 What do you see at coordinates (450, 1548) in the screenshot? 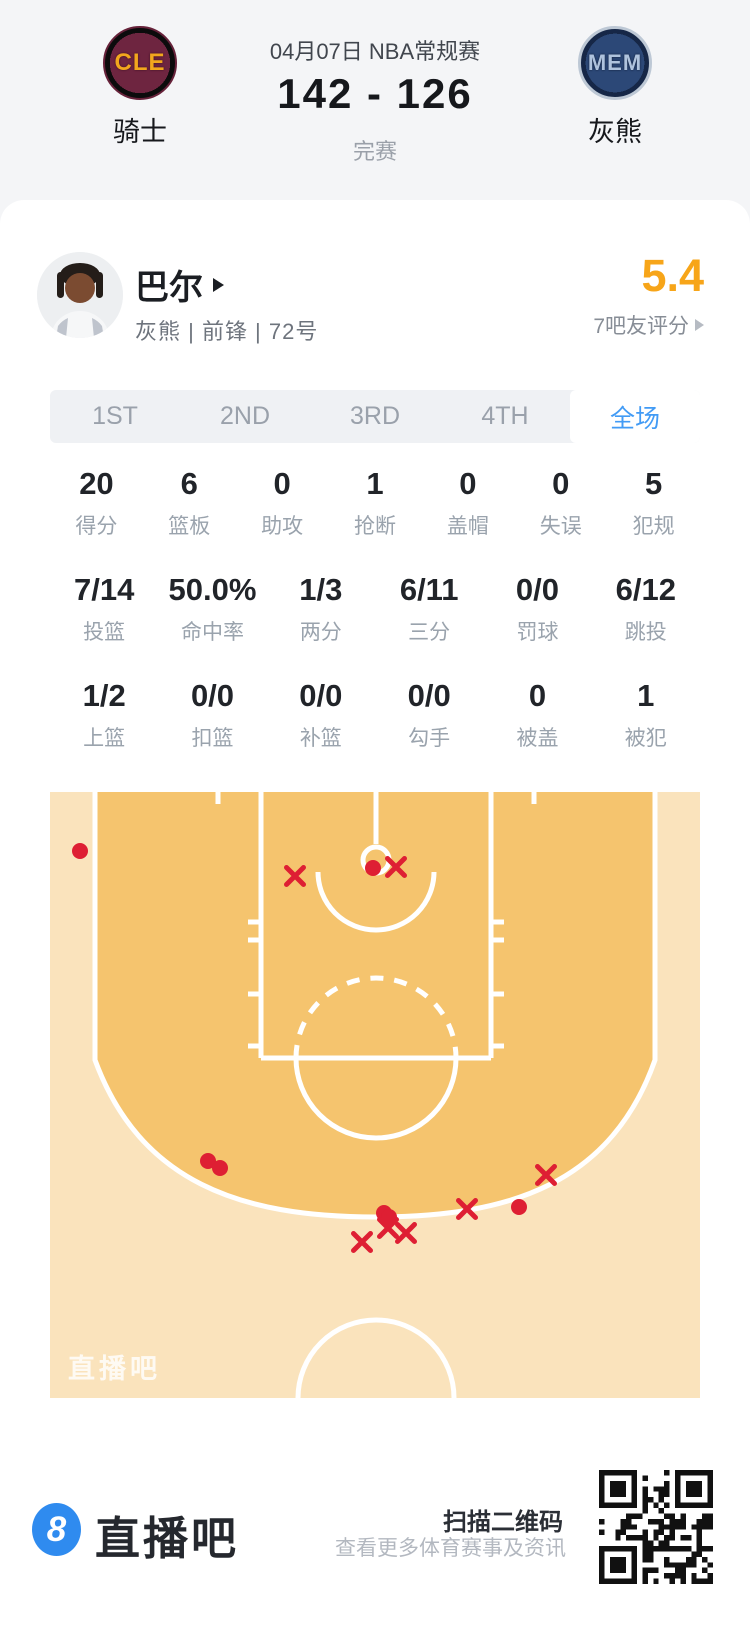
I see `qr-subtitle: 查看更多体育赛事及资讯` at bounding box center [450, 1548].